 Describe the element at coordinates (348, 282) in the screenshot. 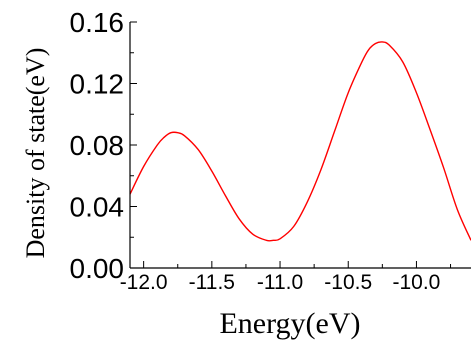

I see `x-tick-label: -10.5` at that location.